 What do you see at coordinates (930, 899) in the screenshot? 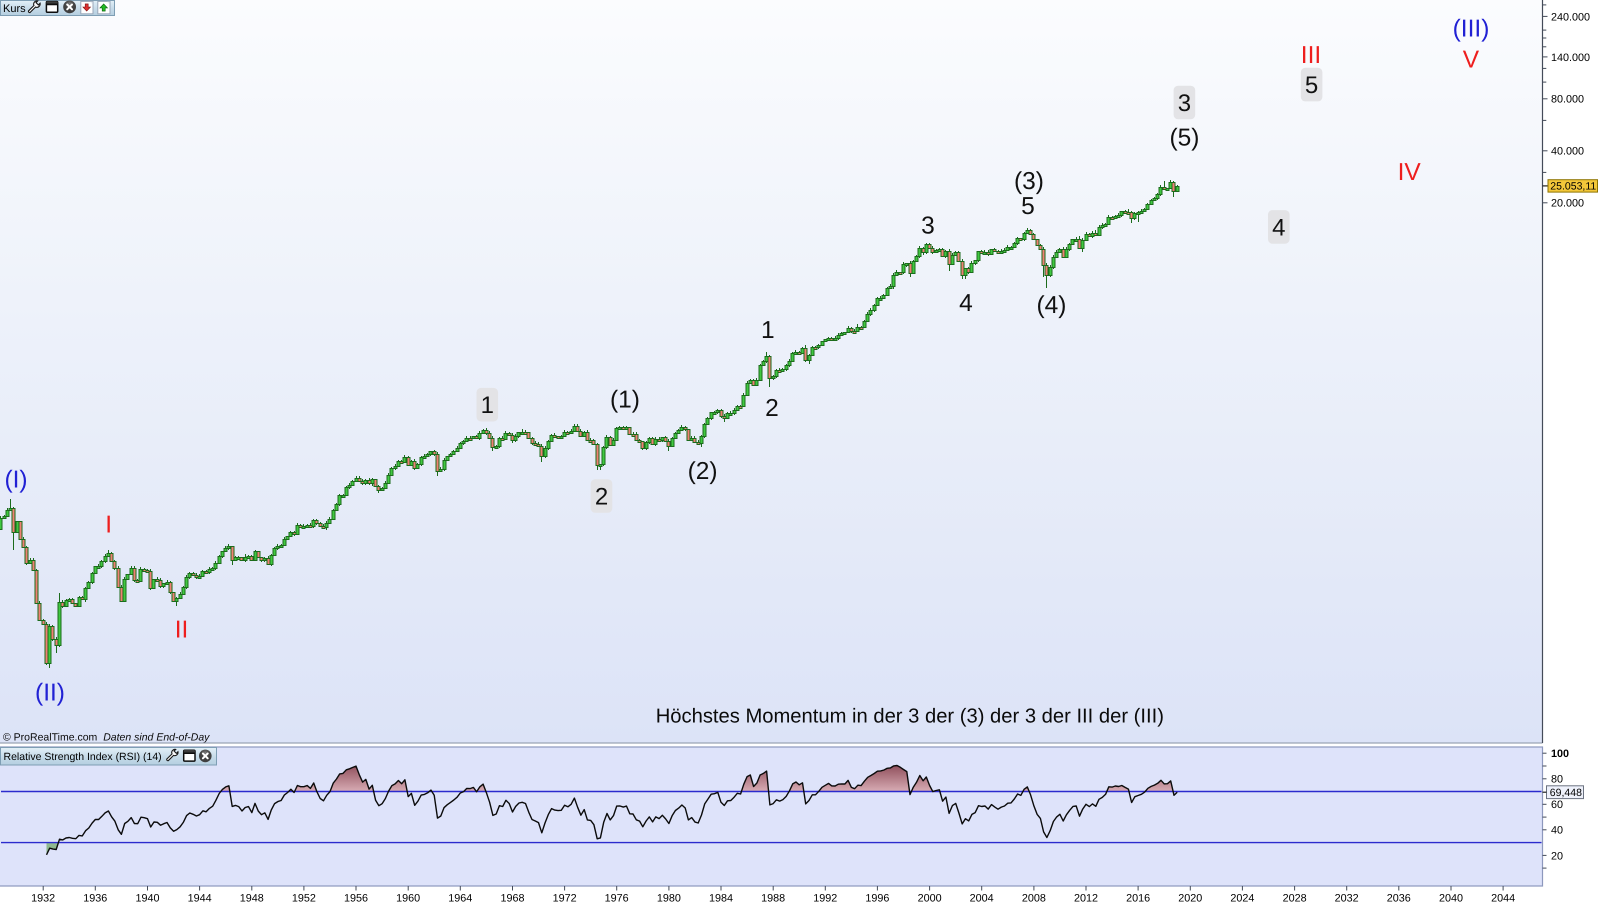
I see `svg-text: 2000` at bounding box center [930, 899].